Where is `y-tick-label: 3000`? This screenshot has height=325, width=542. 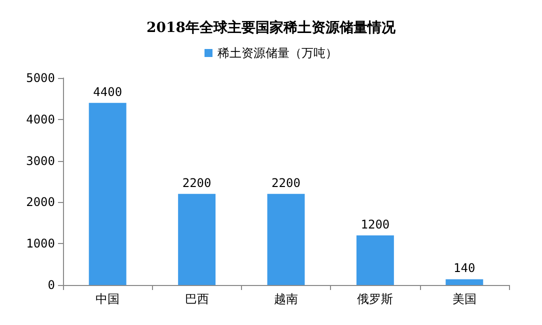 y-tick-label: 3000 is located at coordinates (40, 161).